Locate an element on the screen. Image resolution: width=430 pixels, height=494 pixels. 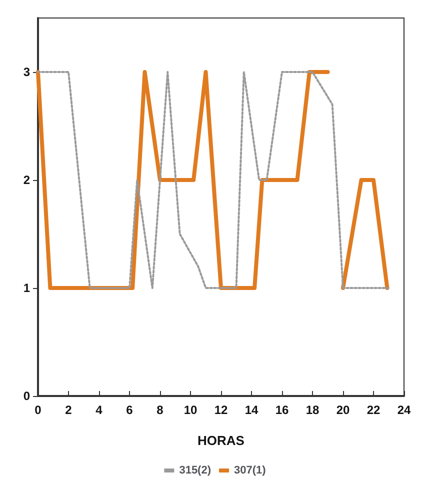
x-axis-title: HORAS is located at coordinates (221, 440).